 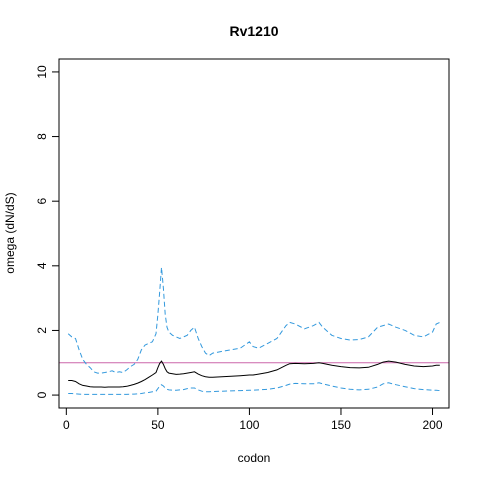 I want to click on y-tick-label: 10, so click(x=42, y=72).